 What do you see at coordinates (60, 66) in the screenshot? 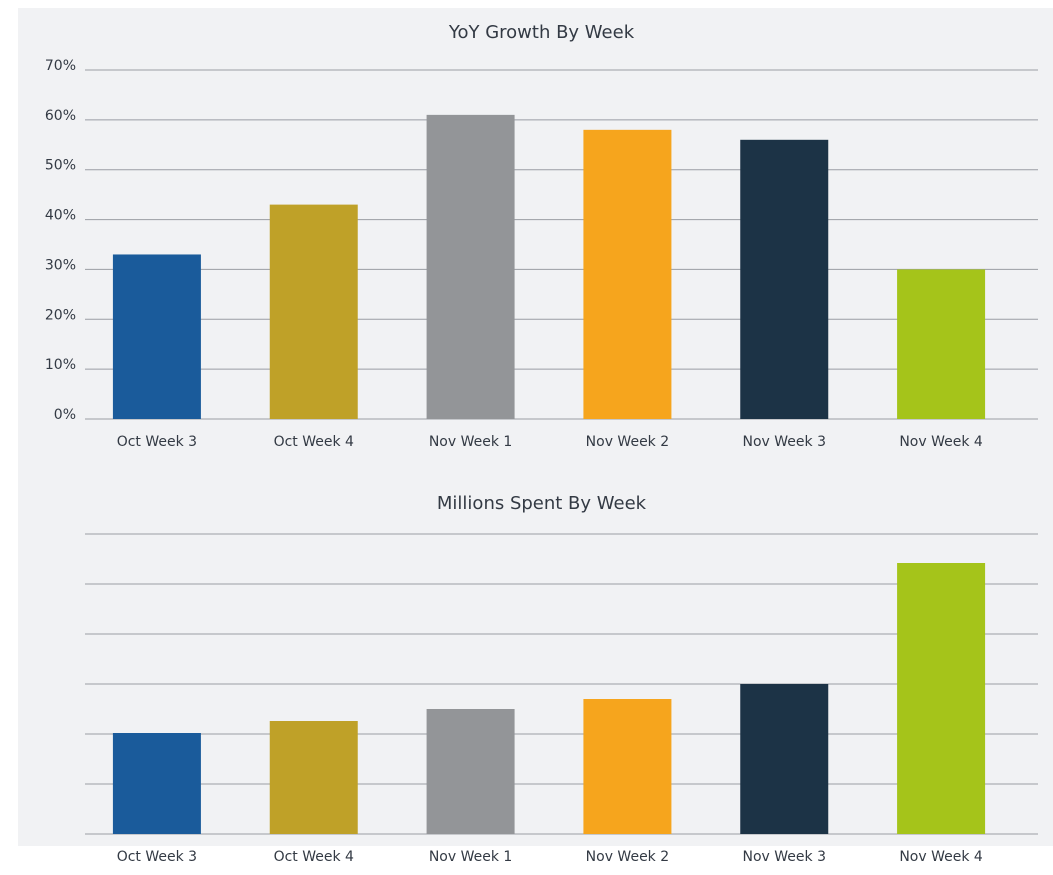
I see `y-tick-label: 70%` at bounding box center [60, 66].